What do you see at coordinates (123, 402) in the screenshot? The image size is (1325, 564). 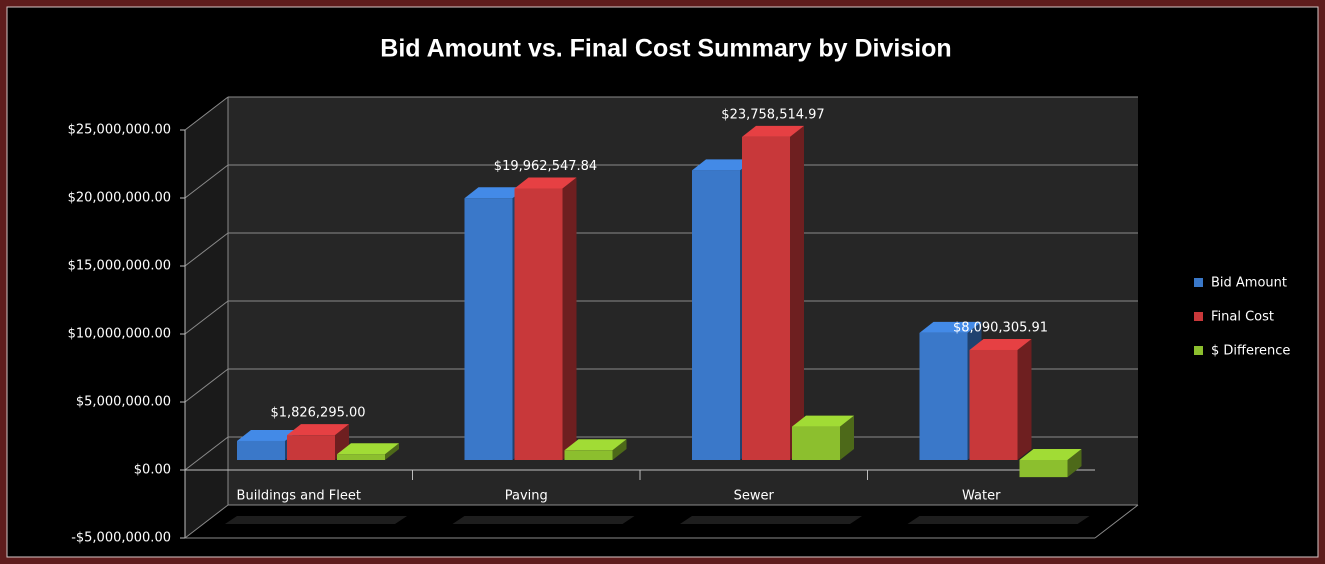 I see `y-tick-label: $5,000,000.00` at bounding box center [123, 402].